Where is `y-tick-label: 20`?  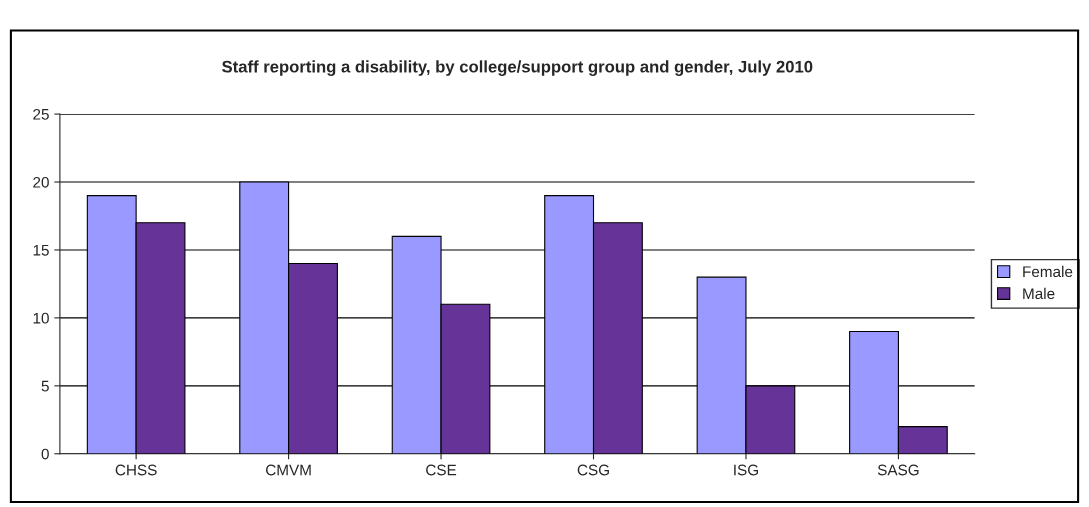 y-tick-label: 20 is located at coordinates (41, 182).